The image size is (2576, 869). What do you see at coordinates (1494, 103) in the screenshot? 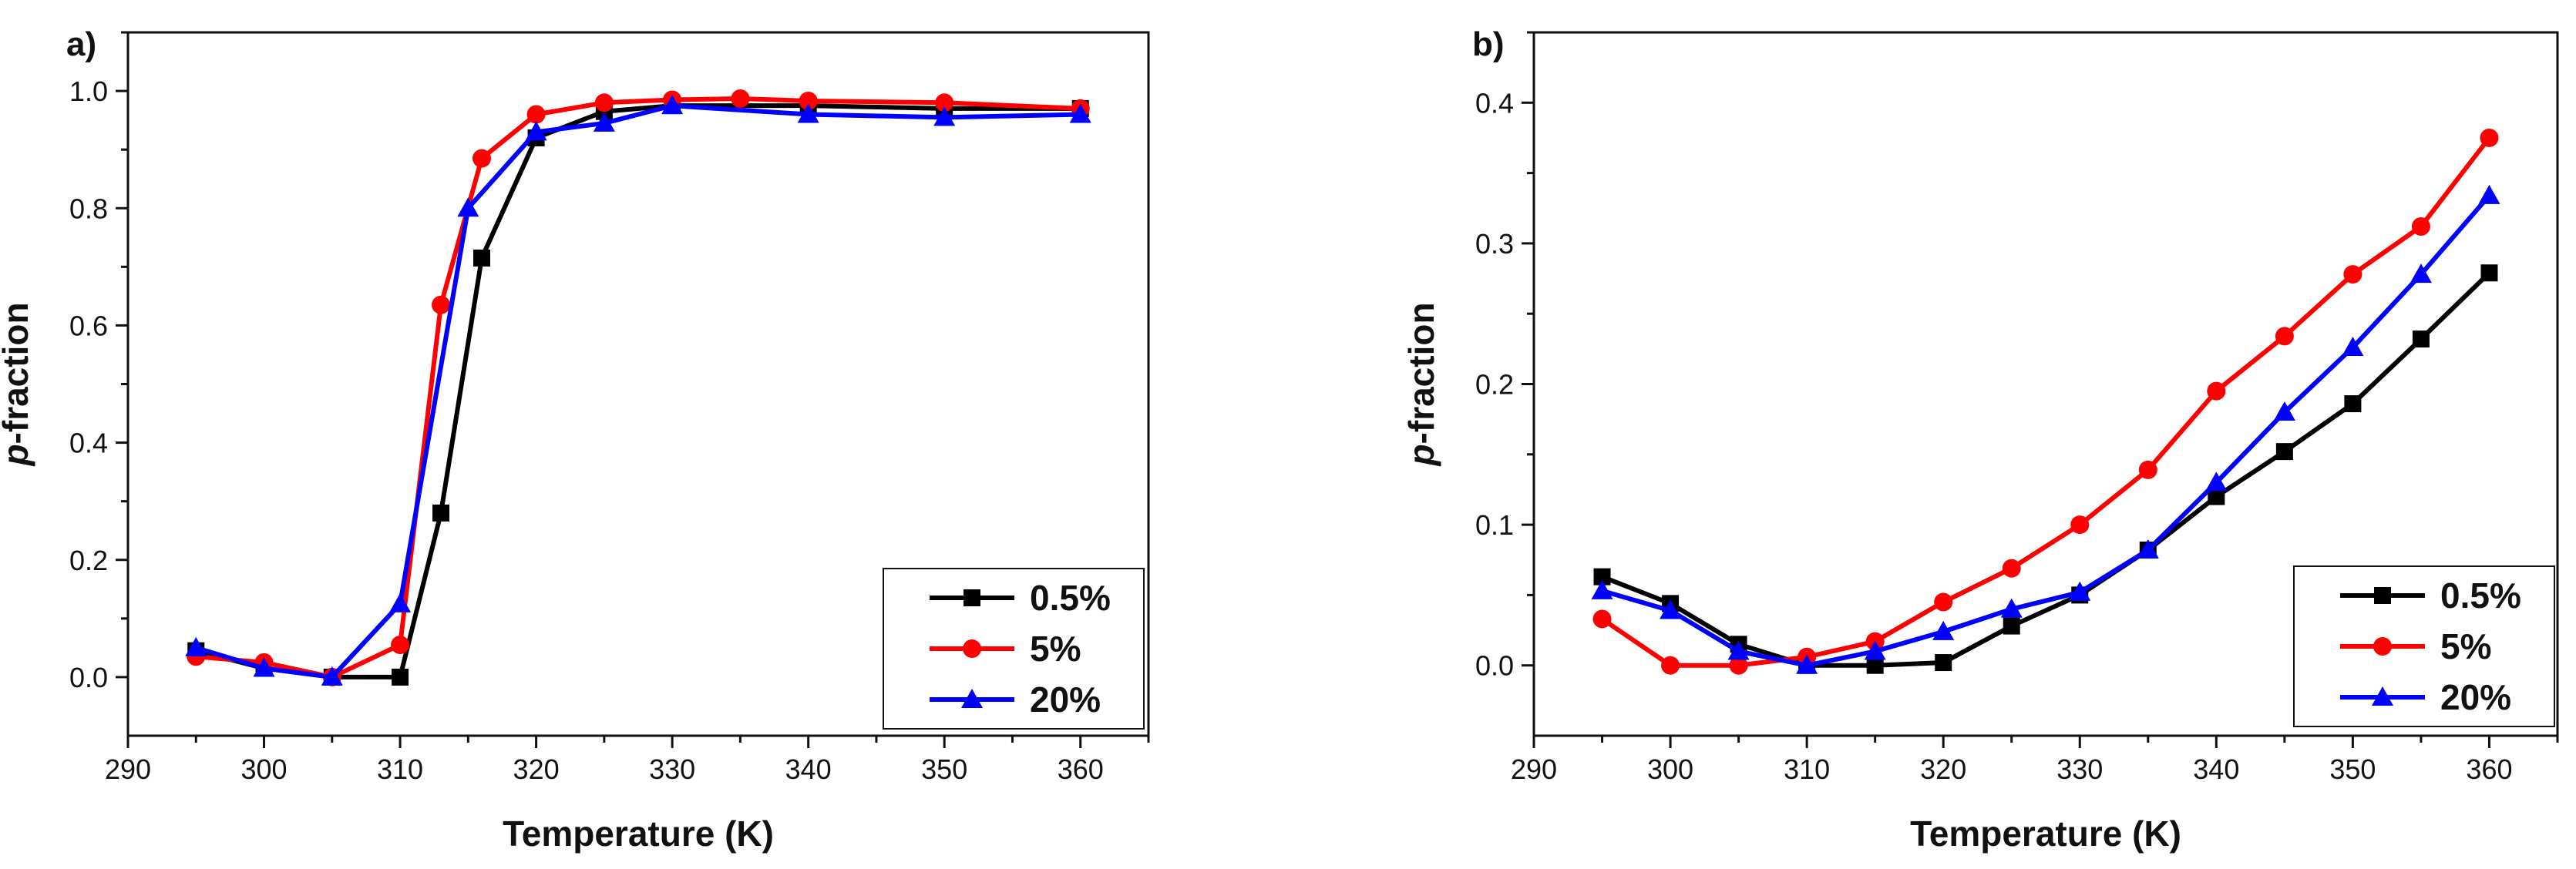
I see `y-tick-label: 0.4` at bounding box center [1494, 103].